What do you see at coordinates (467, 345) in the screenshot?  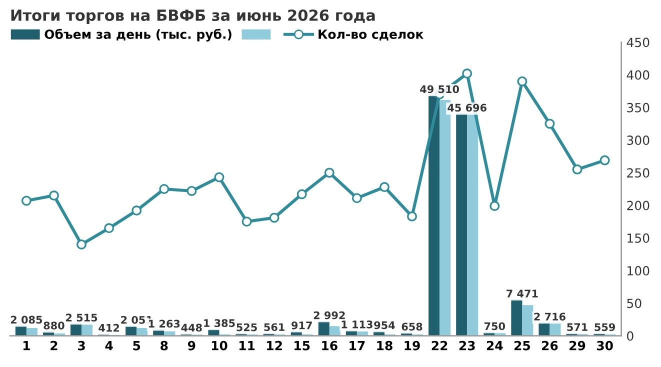 I see `x-tick-label: 23` at bounding box center [467, 345].